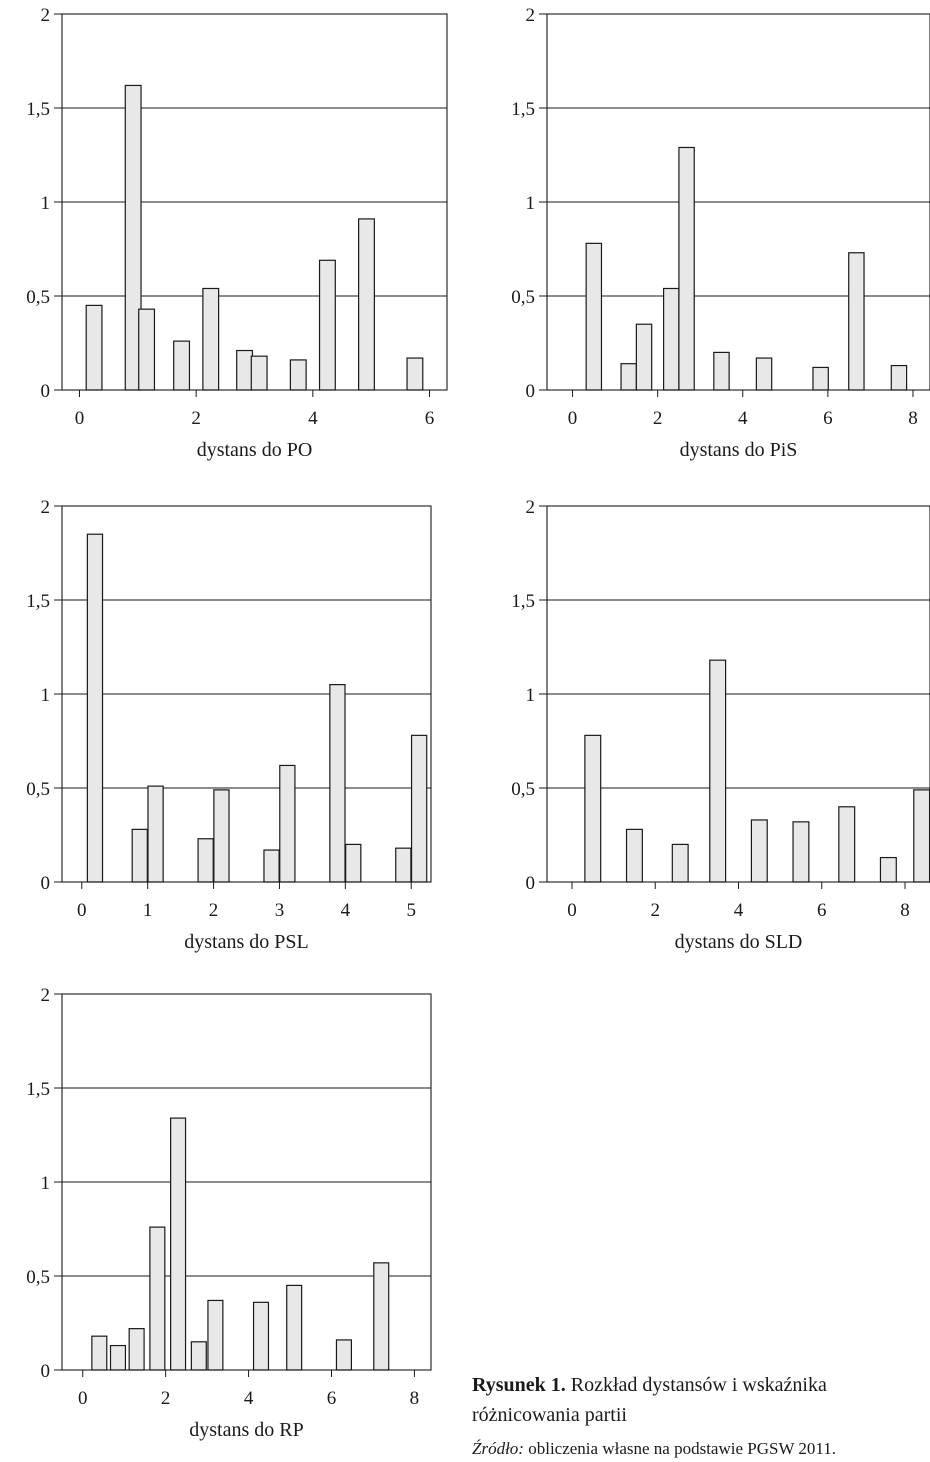  Describe the element at coordinates (237, 233) in the screenshot. I see `chart-po: 0 0,5 1 1,5 2 0 2 4 6 dystans do PO` at that location.